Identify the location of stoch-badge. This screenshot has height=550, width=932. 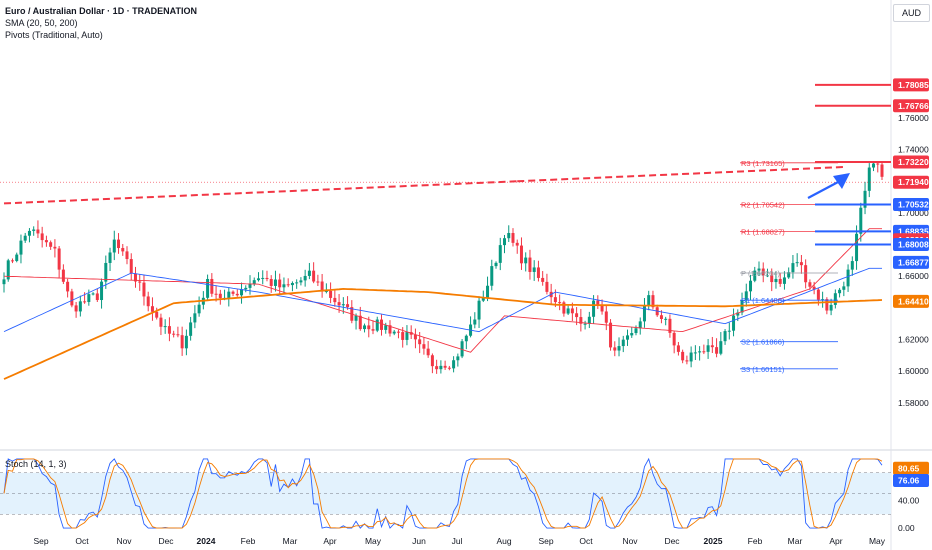
(911, 480).